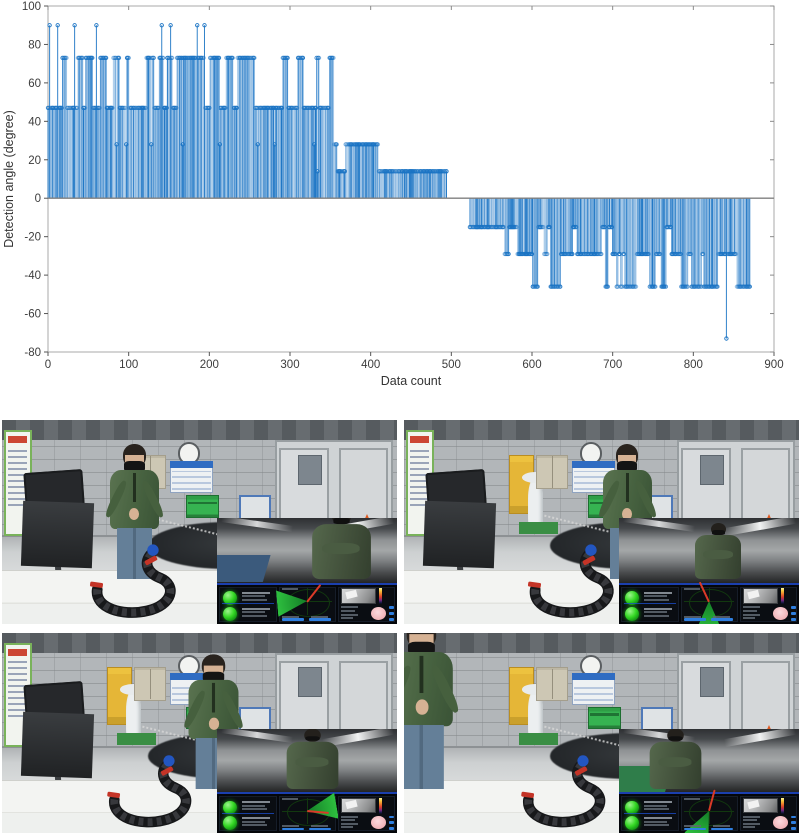 The width and height of the screenshot is (800, 833). What do you see at coordinates (48, 365) in the screenshot?
I see `x-tick-label: 0` at bounding box center [48, 365].